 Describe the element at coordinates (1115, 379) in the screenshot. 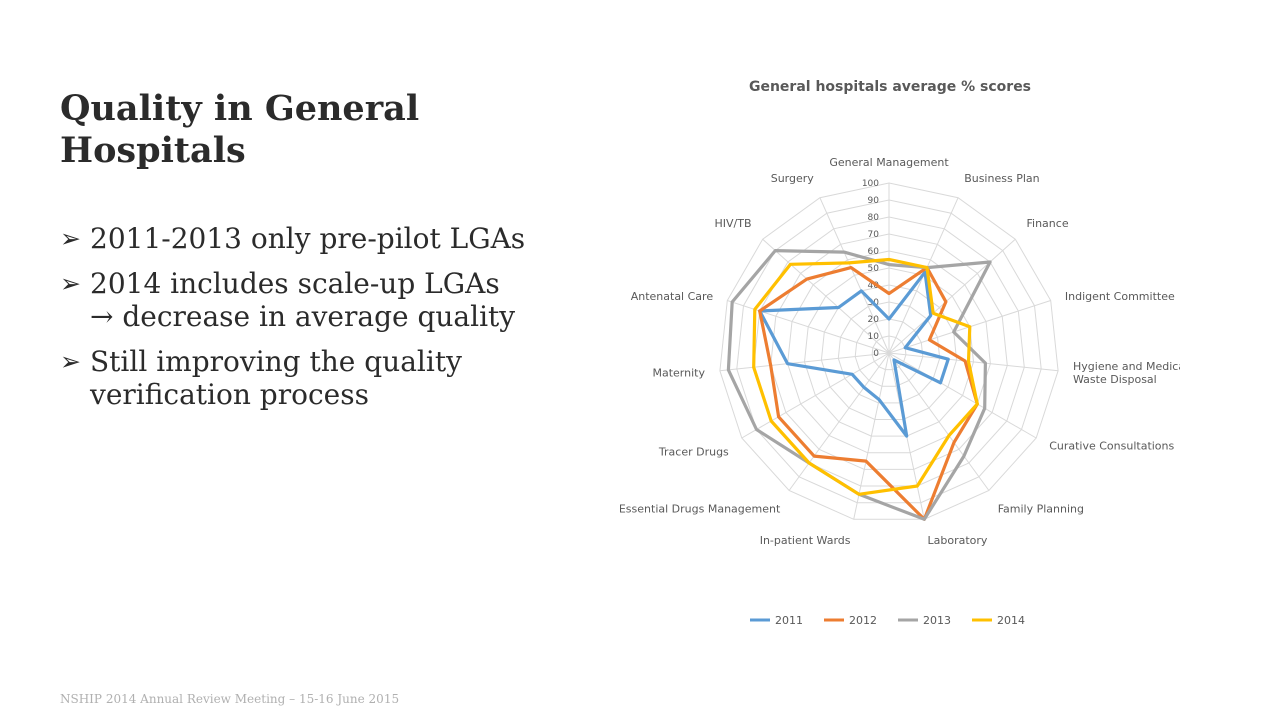

I see `category-label-line: Waste Disposal` at that location.